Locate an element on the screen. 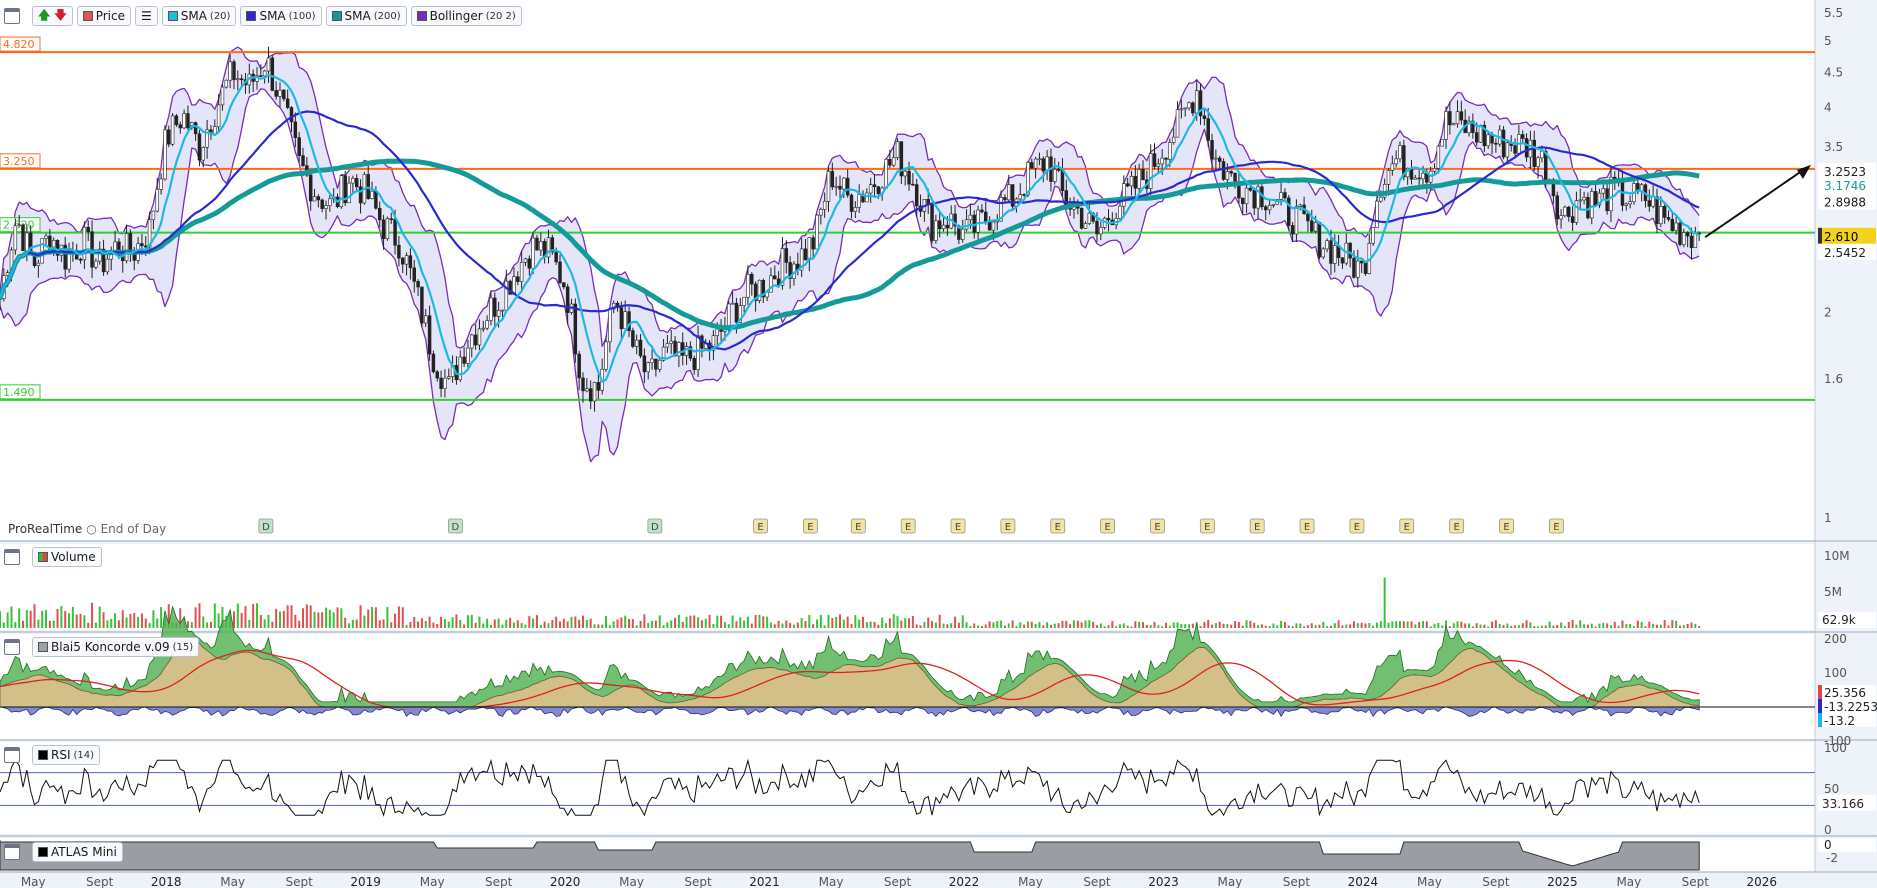  price-type-button: Price is located at coordinates (103, 16).